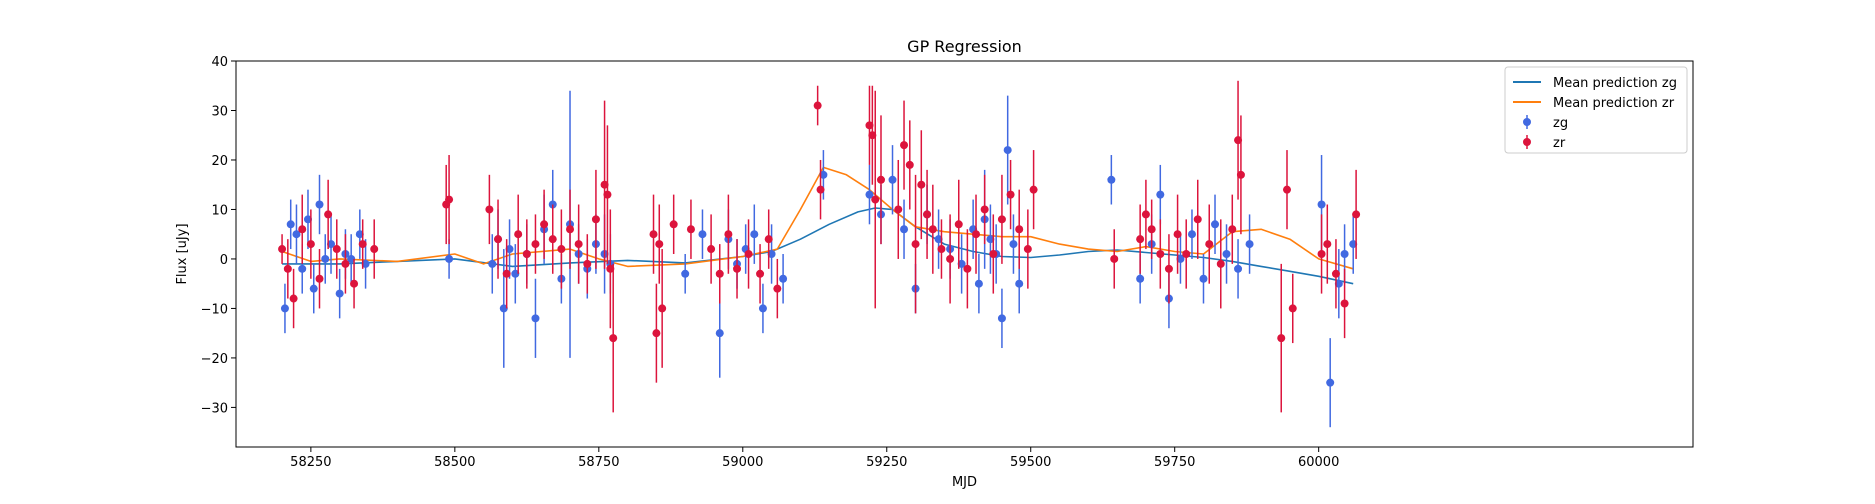 The image size is (1875, 504). I want to click on y-tick-label: −20, so click(214, 359).